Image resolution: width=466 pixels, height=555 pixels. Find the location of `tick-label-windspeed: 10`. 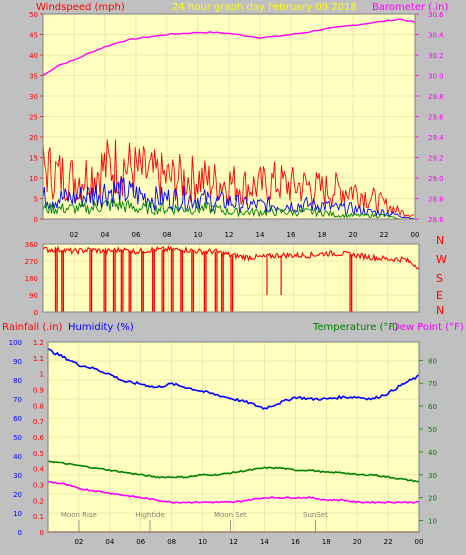

tick-label-windspeed: 10 is located at coordinates (33, 179).